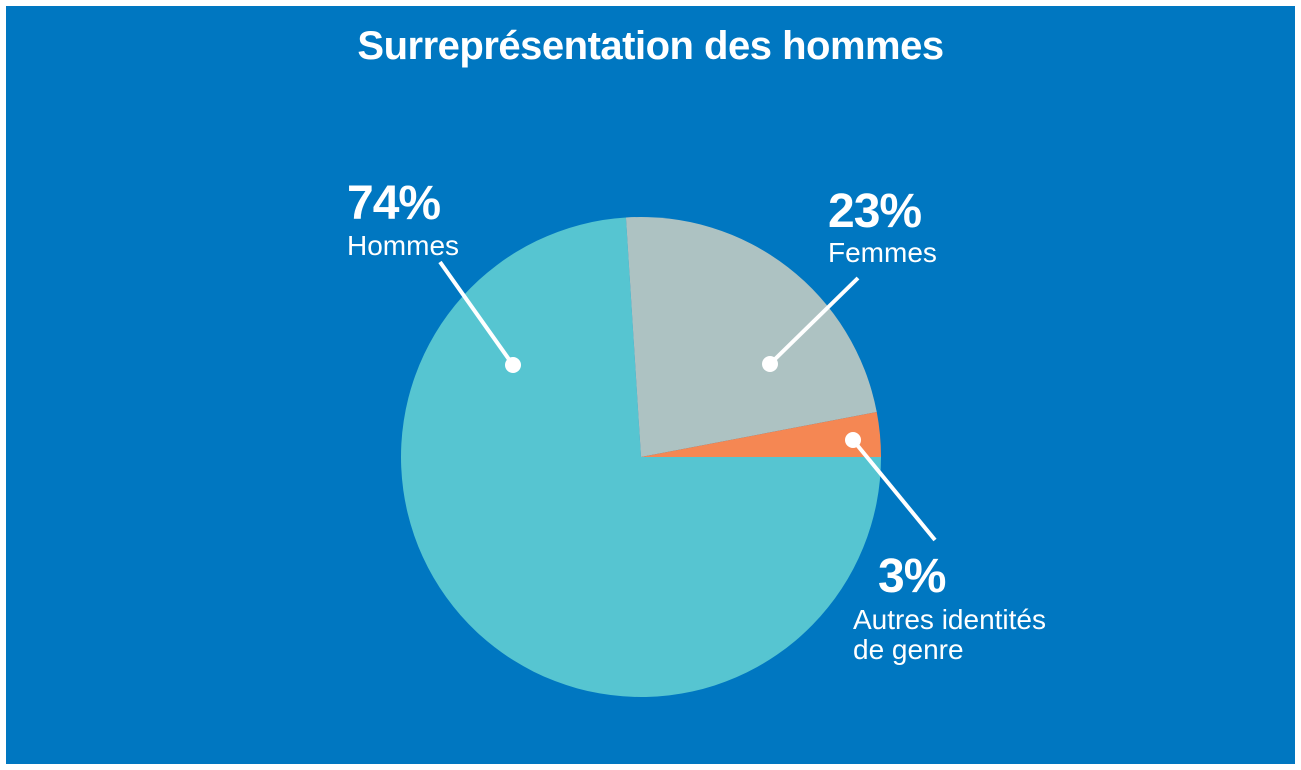 The image size is (1301, 770). Describe the element at coordinates (403, 245) in the screenshot. I see `category-label: Hommes` at that location.